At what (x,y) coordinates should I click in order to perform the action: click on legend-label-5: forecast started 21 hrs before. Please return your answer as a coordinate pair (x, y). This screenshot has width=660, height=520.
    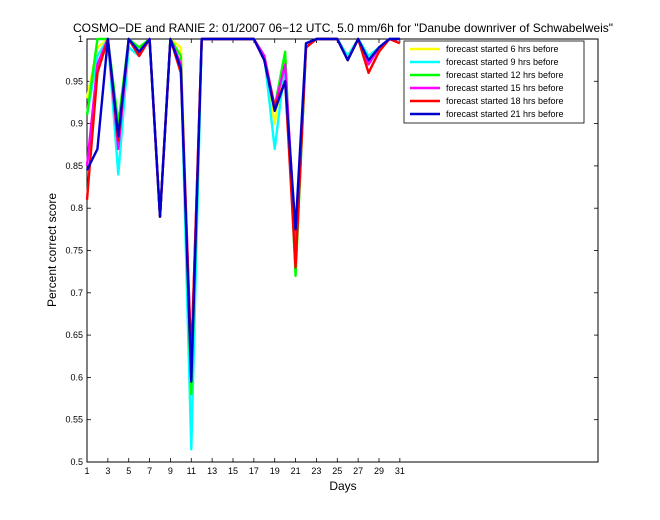
    Looking at the image, I should click on (505, 114).